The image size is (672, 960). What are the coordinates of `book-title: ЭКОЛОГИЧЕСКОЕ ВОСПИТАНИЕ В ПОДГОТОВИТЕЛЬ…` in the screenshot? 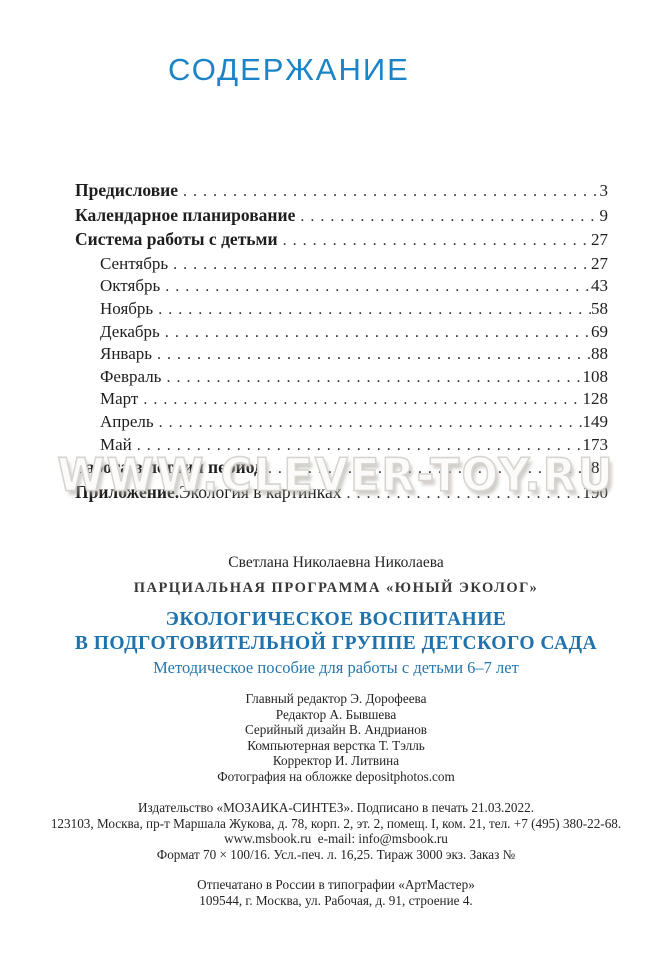 It's located at (336, 631).